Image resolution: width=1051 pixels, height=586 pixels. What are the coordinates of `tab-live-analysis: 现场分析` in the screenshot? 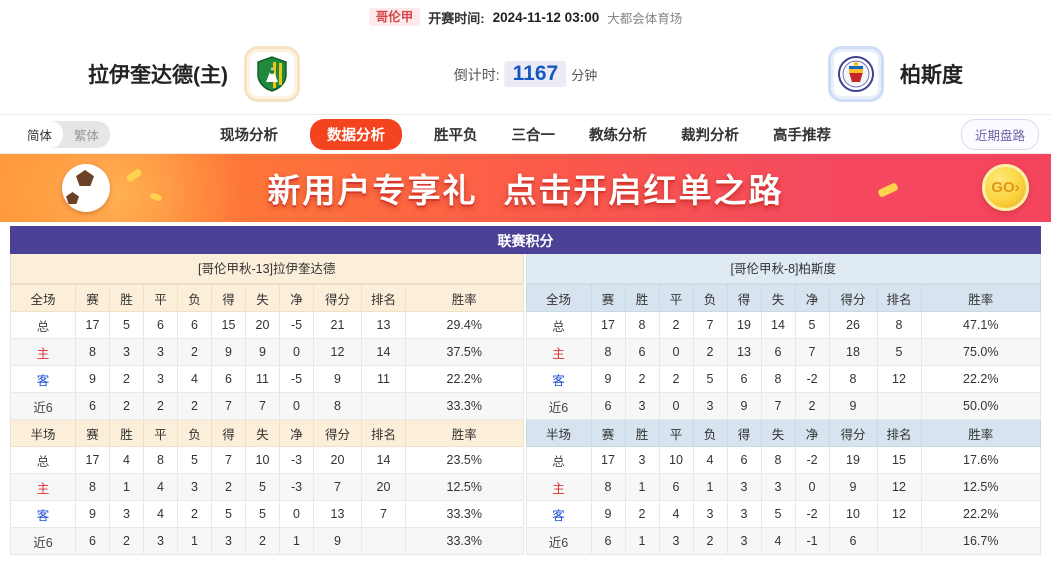 It's located at (249, 135).